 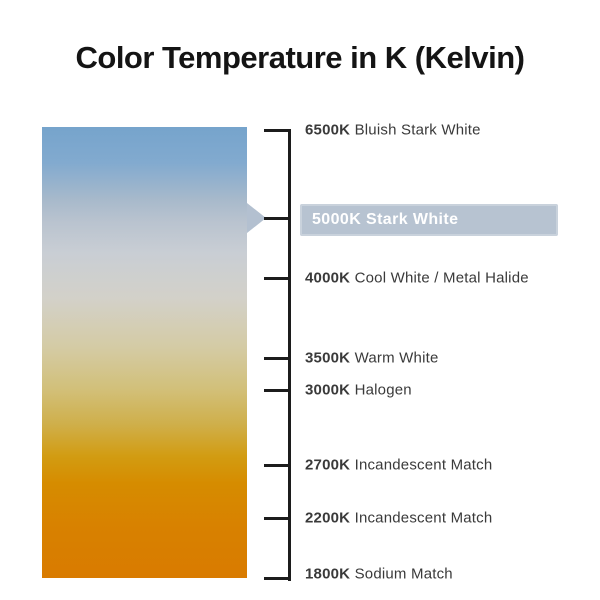 I want to click on tick-mark-3500k, so click(x=277, y=358).